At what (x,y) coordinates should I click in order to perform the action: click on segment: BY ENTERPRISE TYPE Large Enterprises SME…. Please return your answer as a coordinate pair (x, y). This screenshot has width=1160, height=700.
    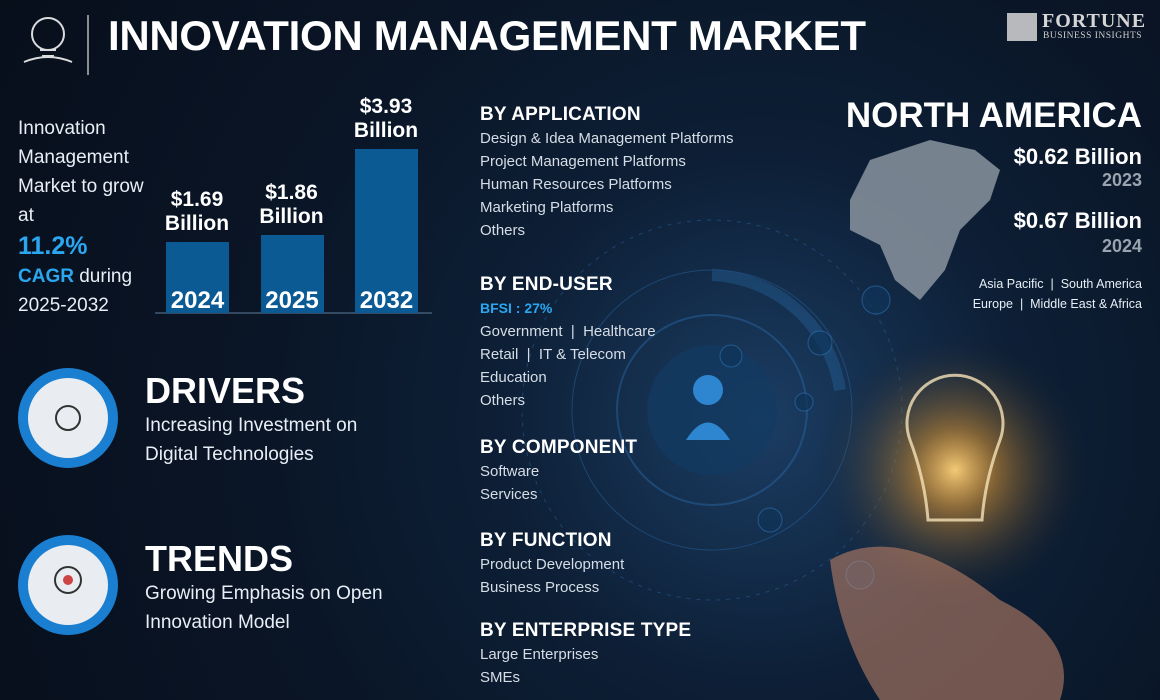
    Looking at the image, I should click on (585, 654).